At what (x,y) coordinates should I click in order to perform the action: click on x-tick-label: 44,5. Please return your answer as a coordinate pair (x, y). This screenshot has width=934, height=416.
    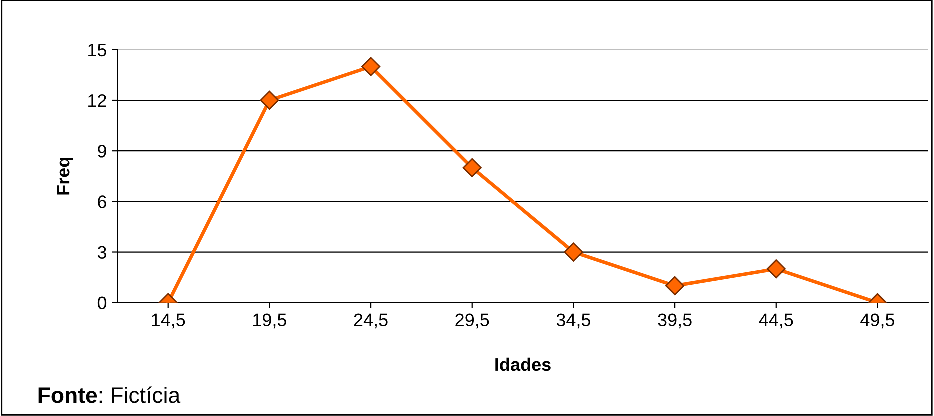
    Looking at the image, I should click on (776, 321).